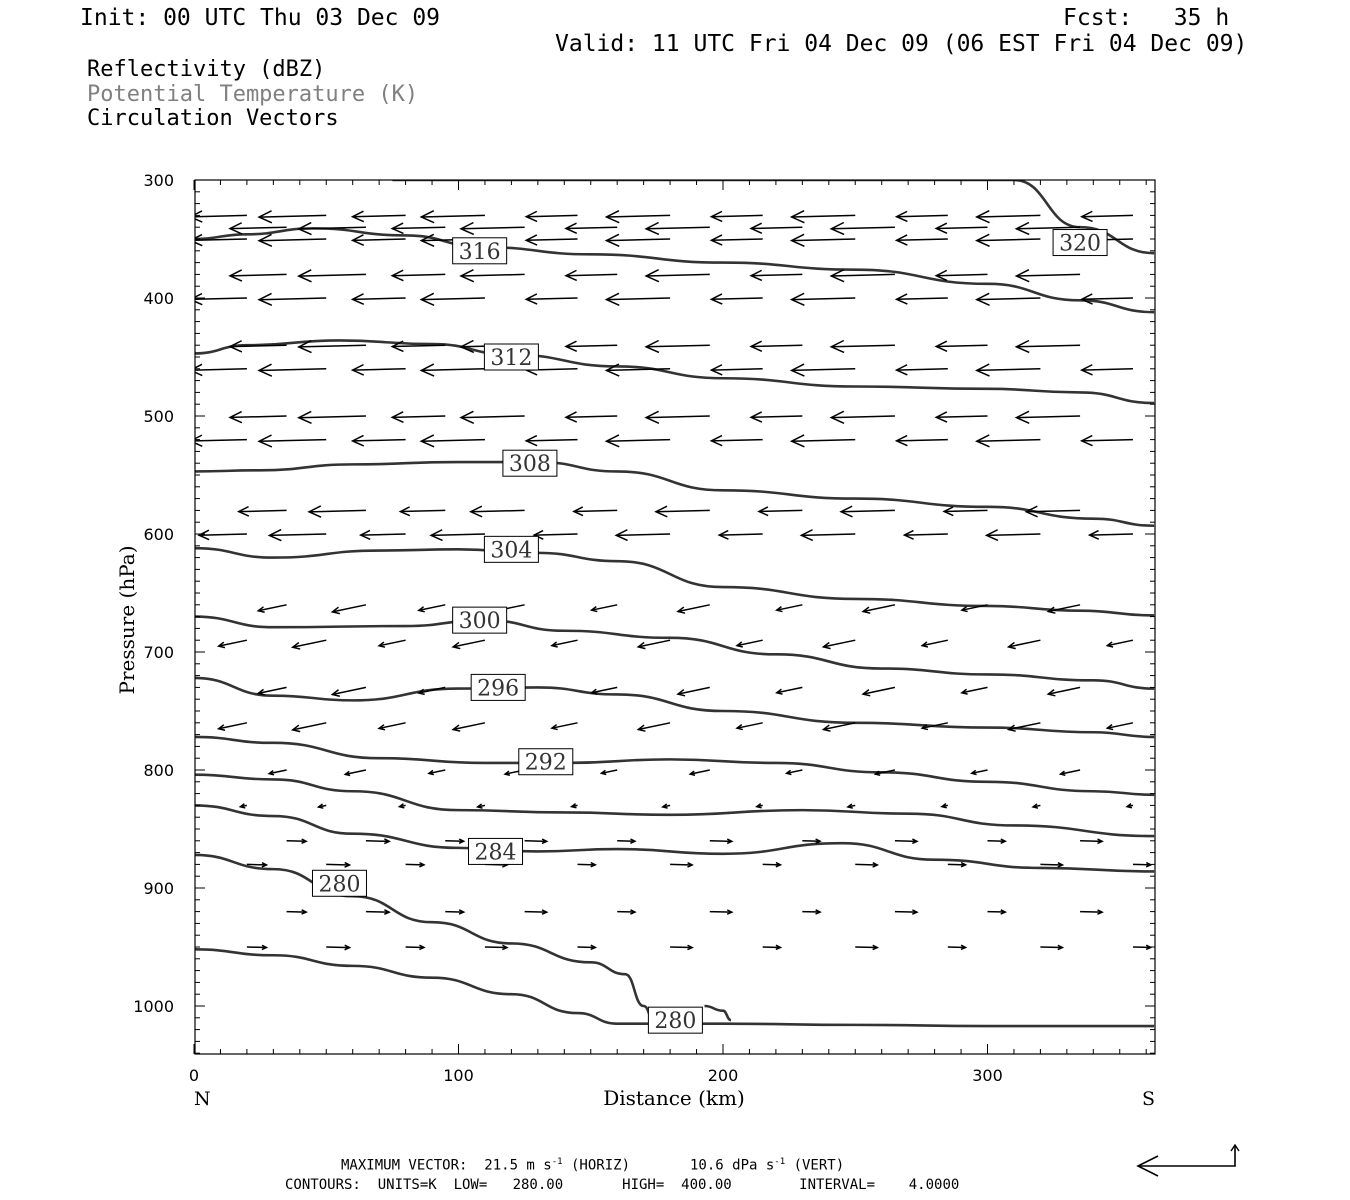 The width and height of the screenshot is (1350, 1200). What do you see at coordinates (480, 621) in the screenshot?
I see `contour-label: 300` at bounding box center [480, 621].